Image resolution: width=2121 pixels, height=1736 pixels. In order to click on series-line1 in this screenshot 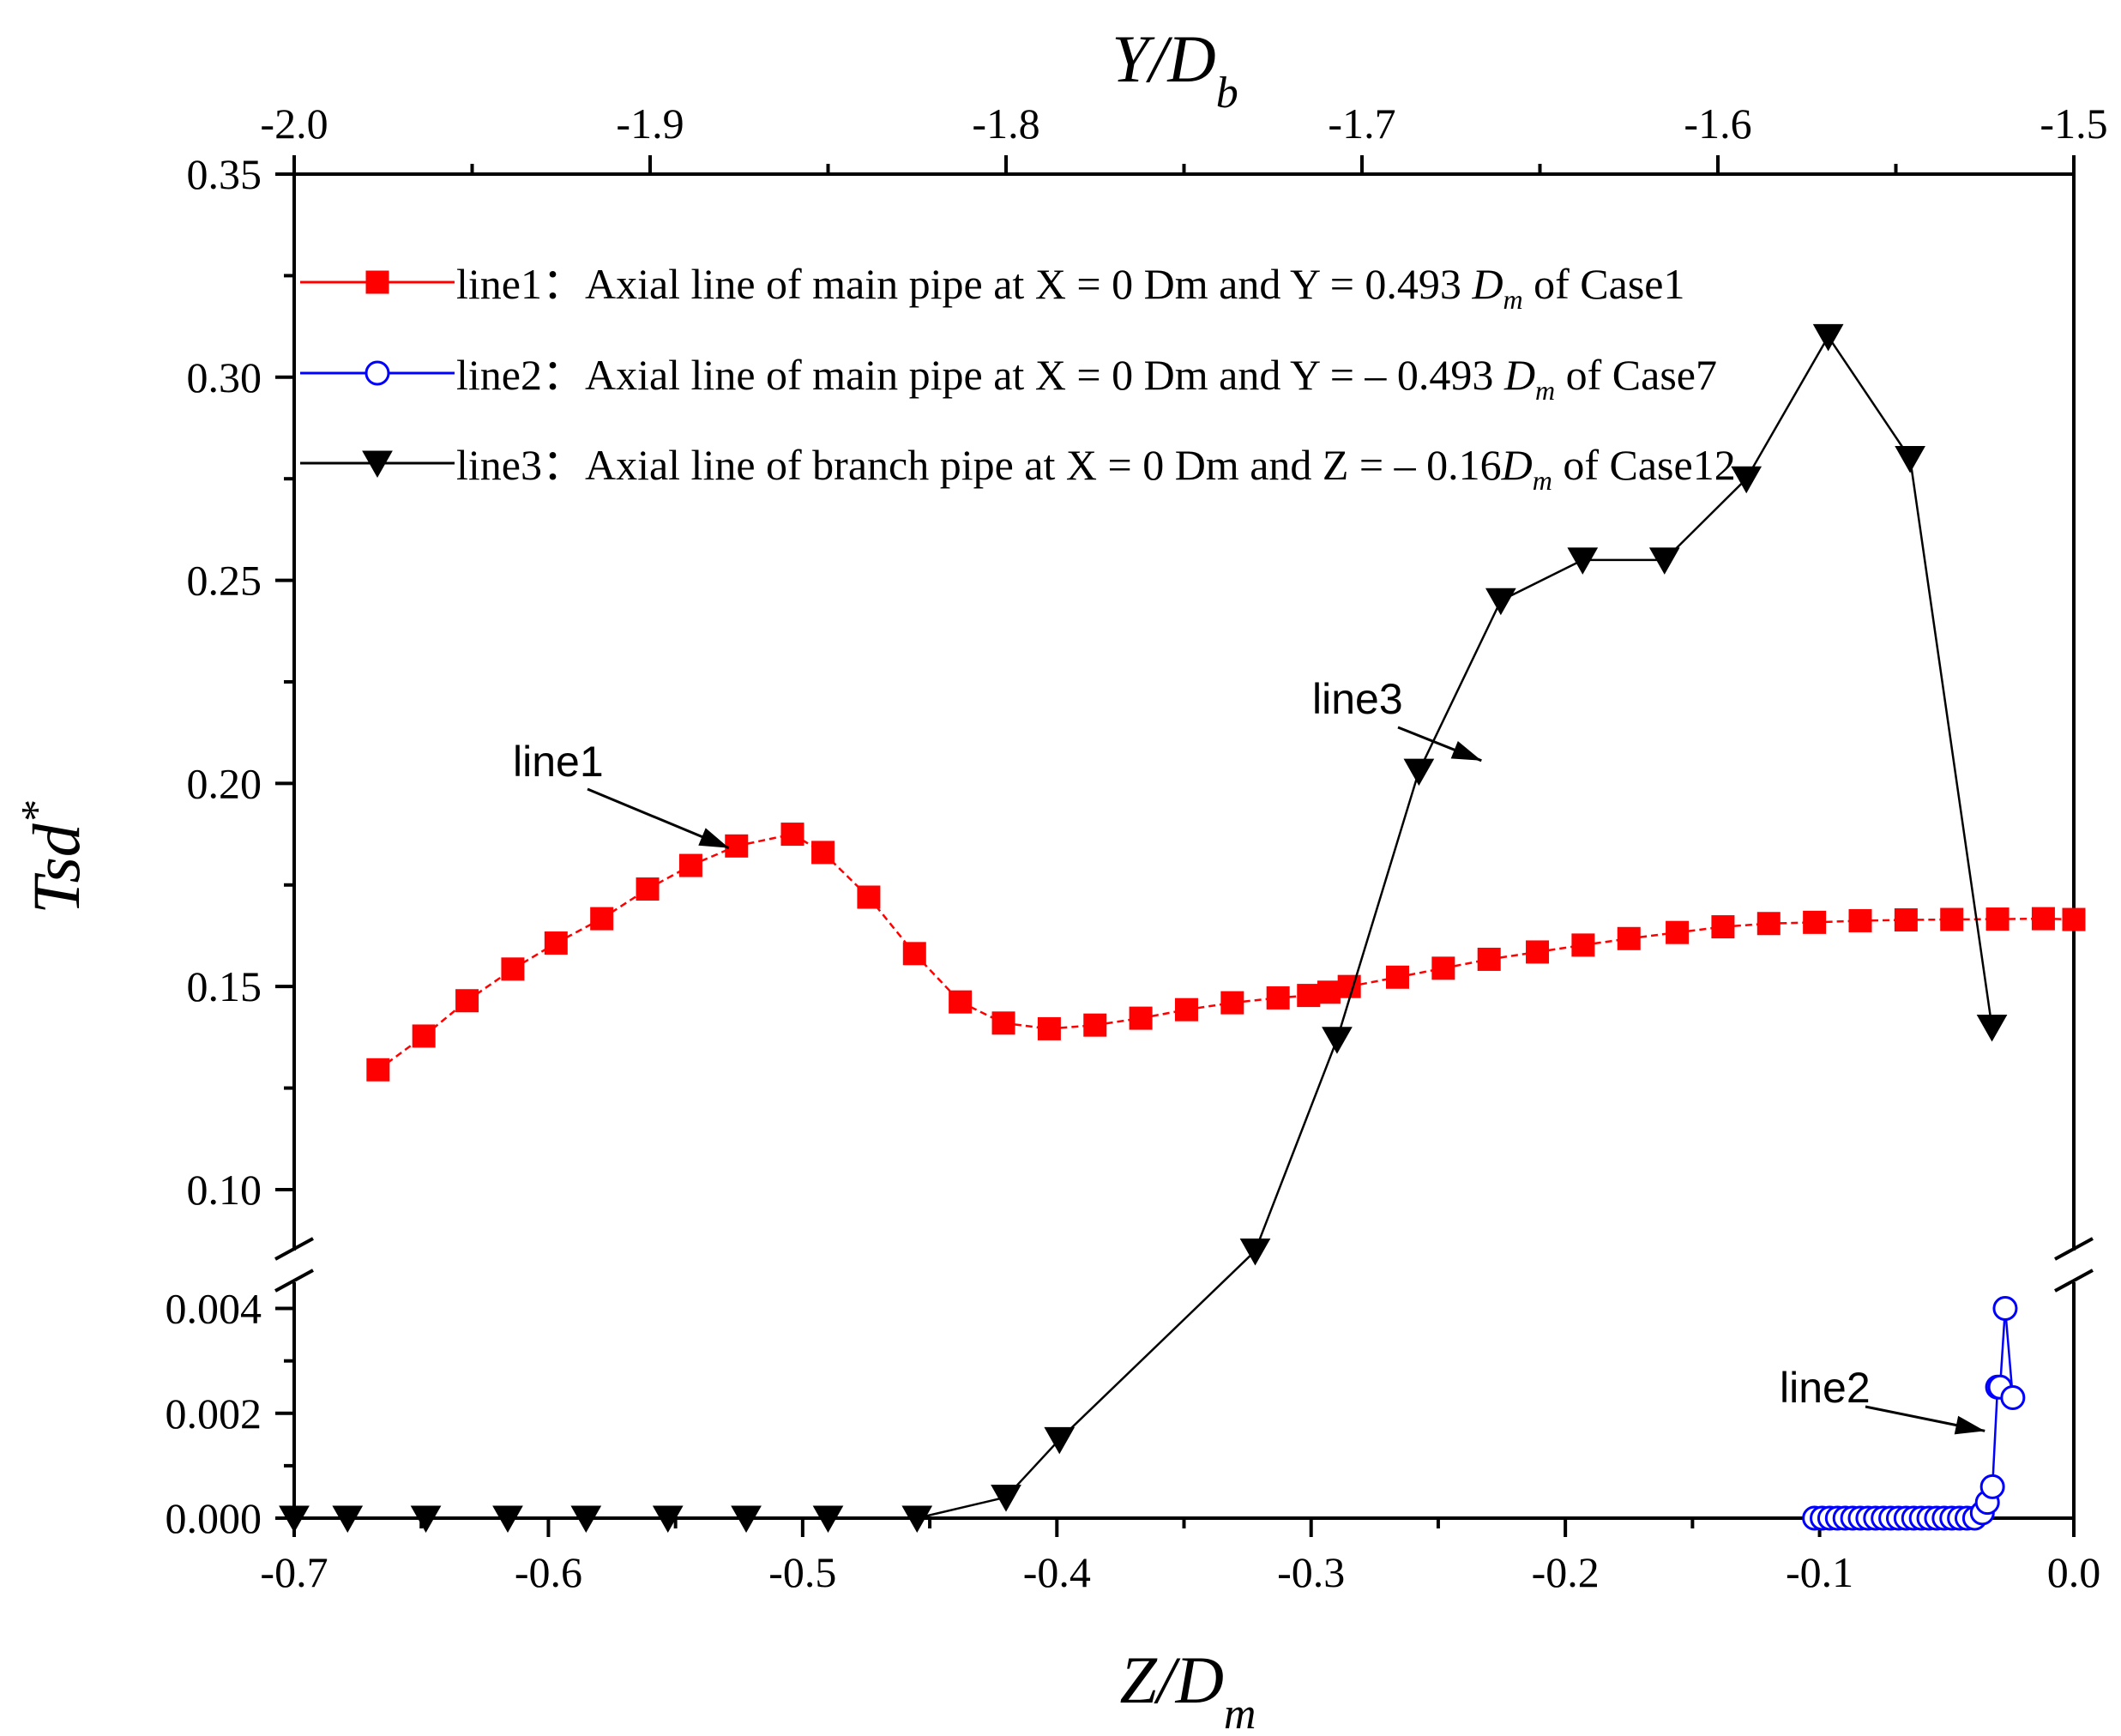, I will do `click(1226, 952)`.